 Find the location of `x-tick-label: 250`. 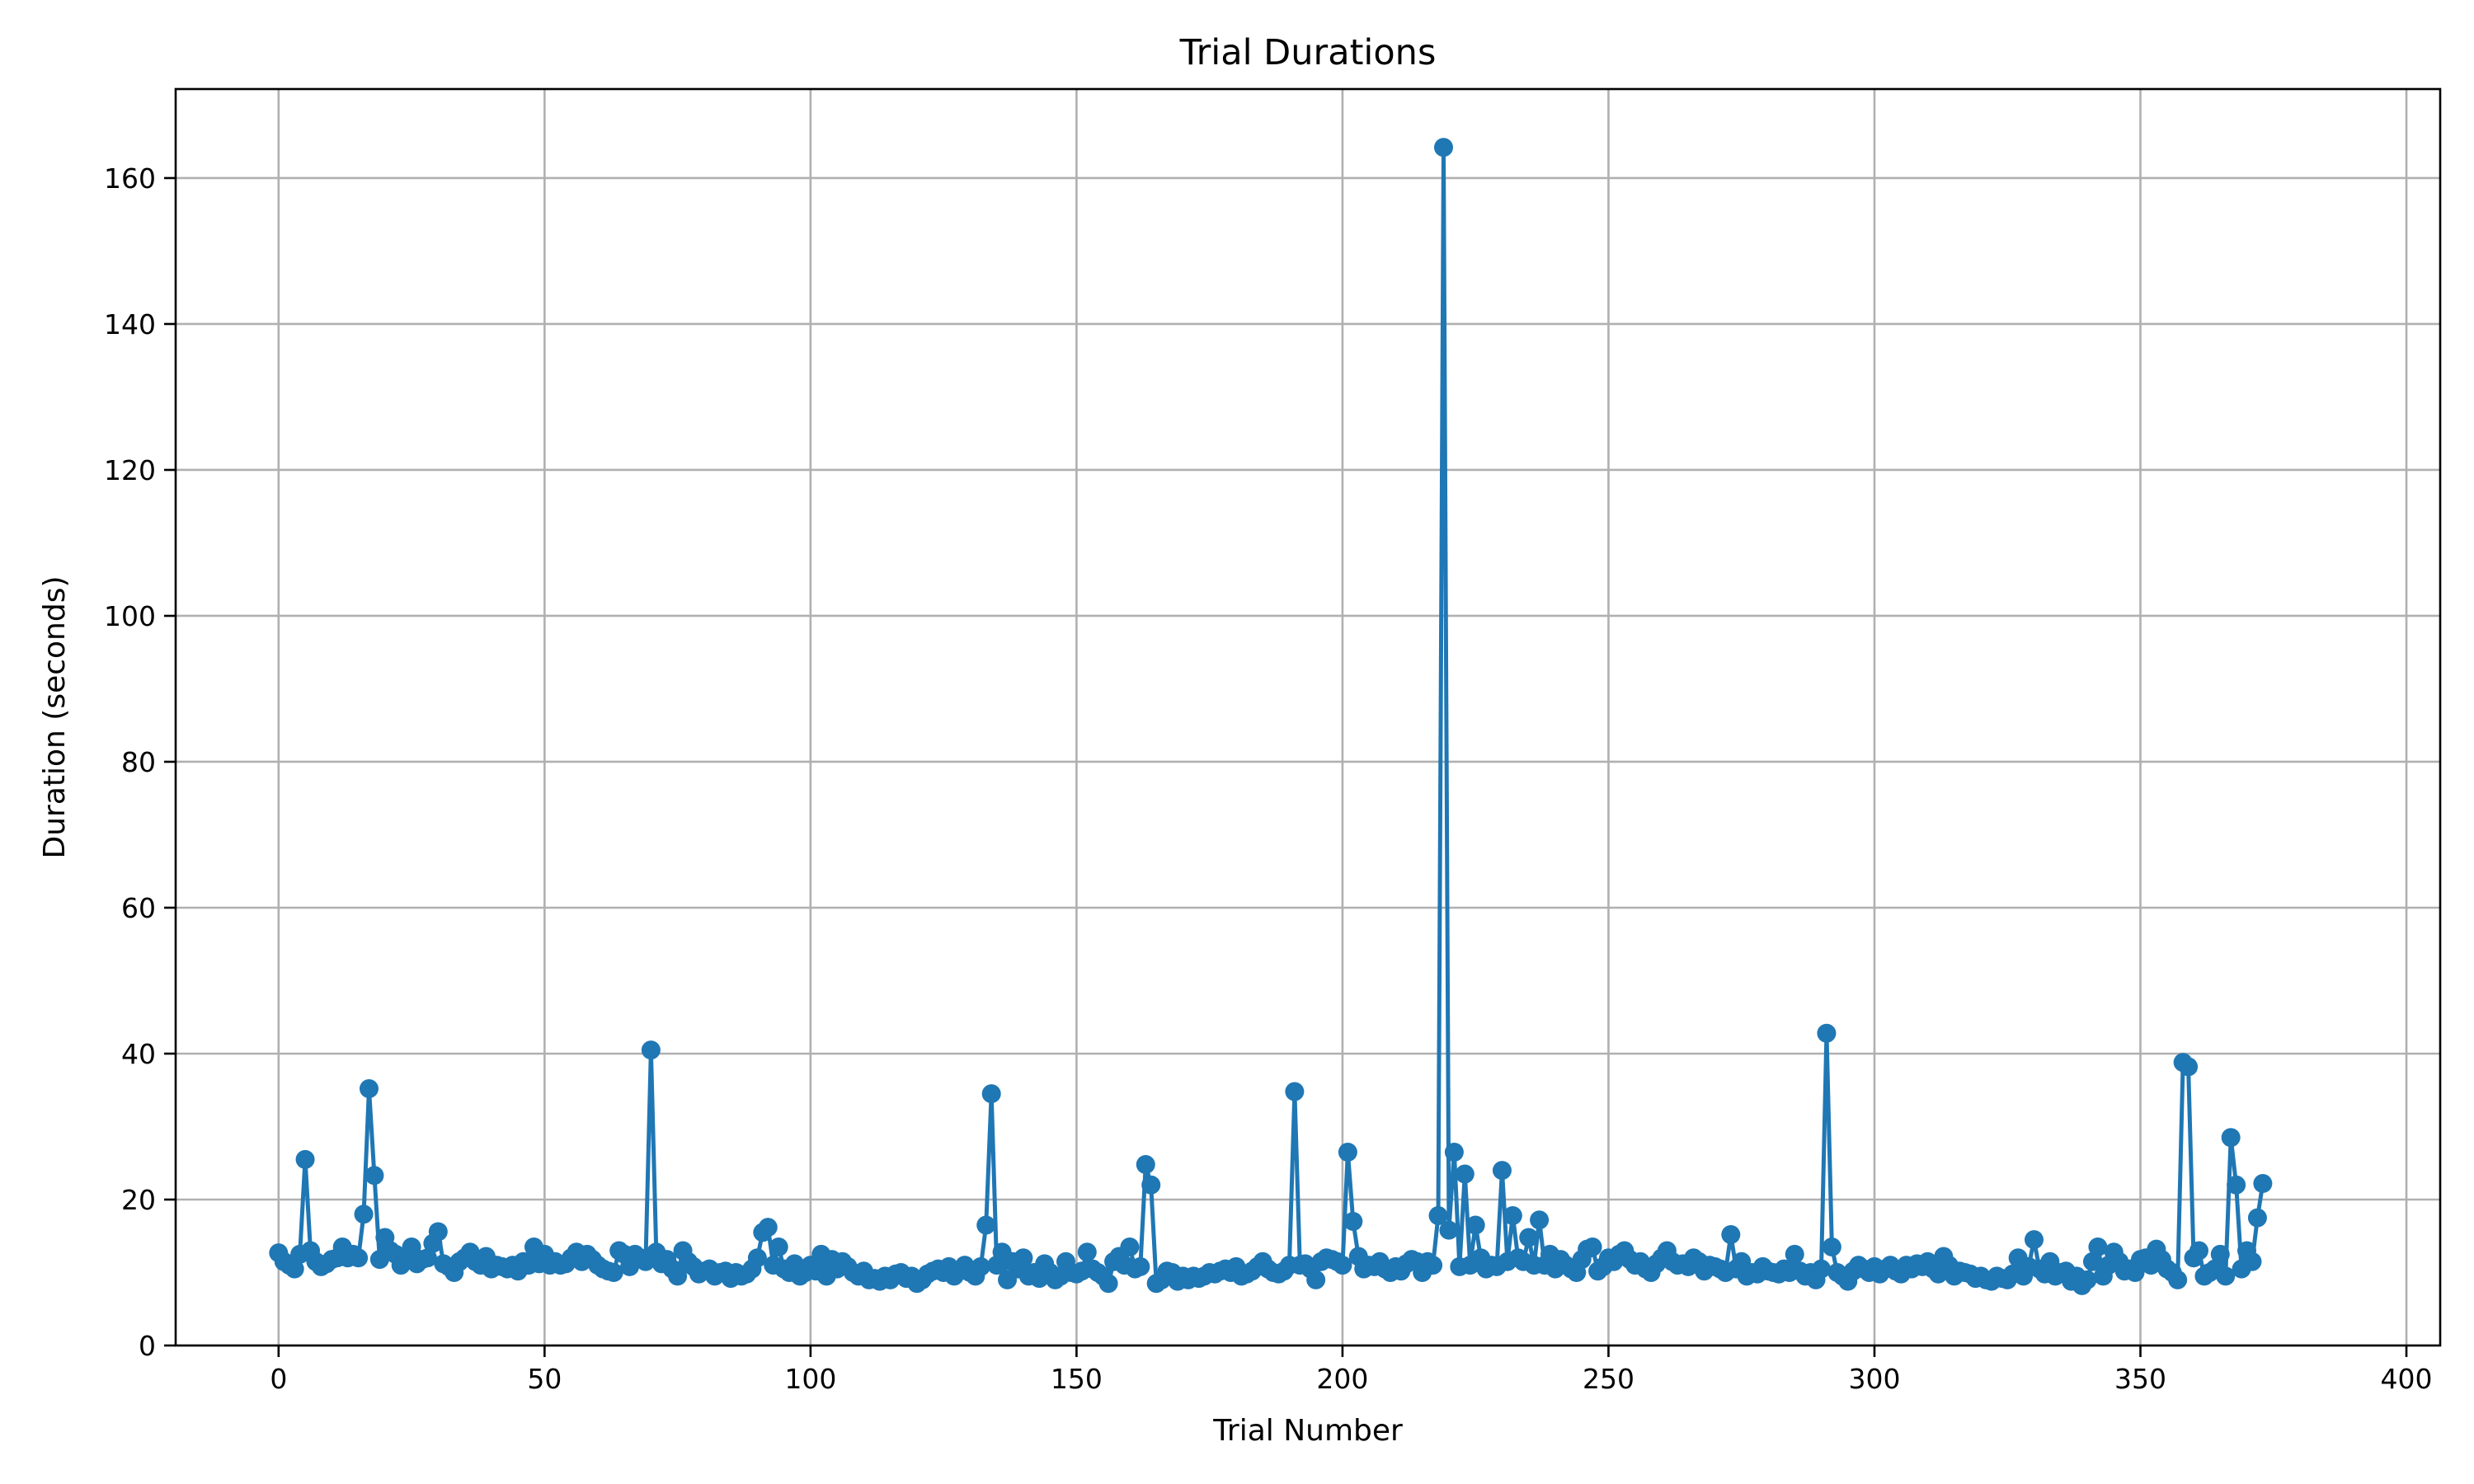

x-tick-label: 250 is located at coordinates (1608, 1379).